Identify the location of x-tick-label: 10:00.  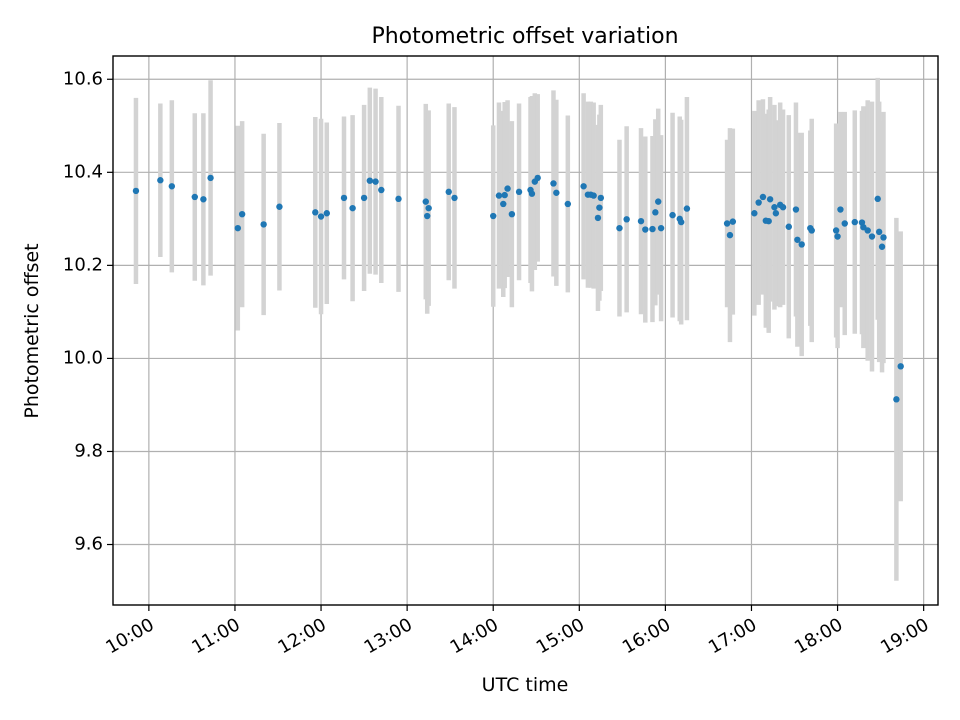
(129, 636).